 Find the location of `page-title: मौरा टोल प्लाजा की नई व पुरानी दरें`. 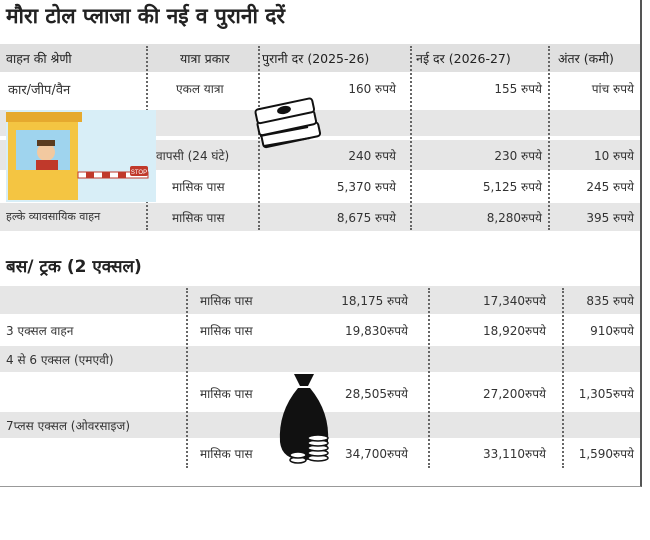

page-title: मौरा टोल प्लाजा की नई व पुरानी दरें is located at coordinates (146, 16).